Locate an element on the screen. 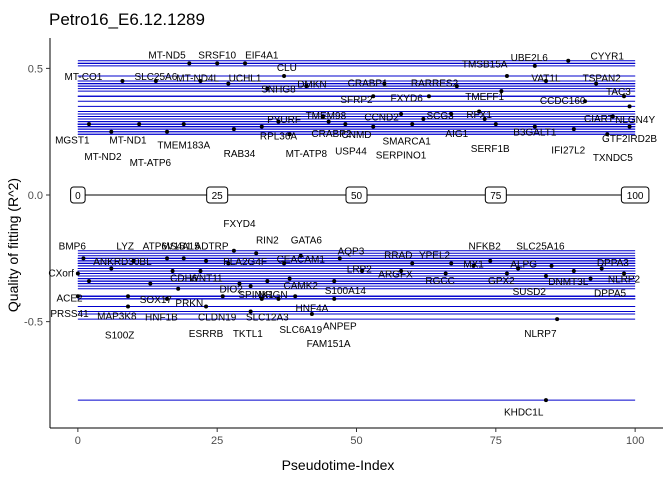 The image size is (672, 480). gene-label: TMEFF1 is located at coordinates (484, 97).